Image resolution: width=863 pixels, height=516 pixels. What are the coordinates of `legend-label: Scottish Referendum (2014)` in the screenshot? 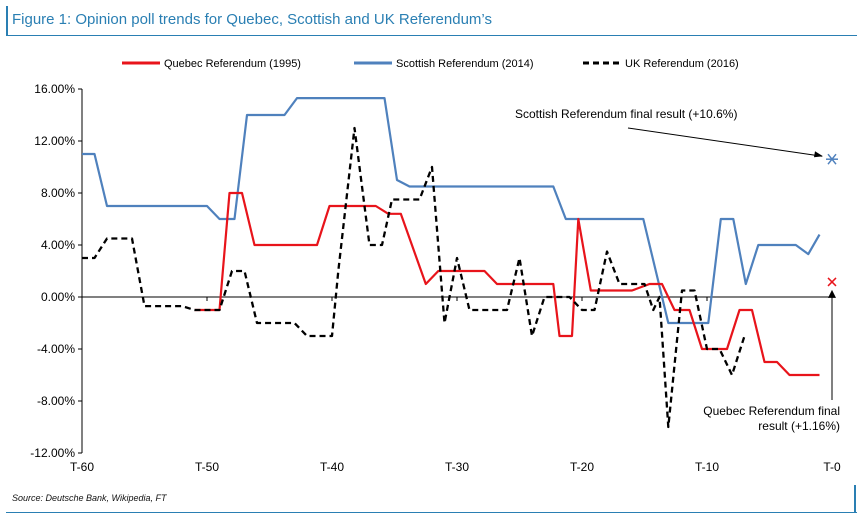 It's located at (465, 64).